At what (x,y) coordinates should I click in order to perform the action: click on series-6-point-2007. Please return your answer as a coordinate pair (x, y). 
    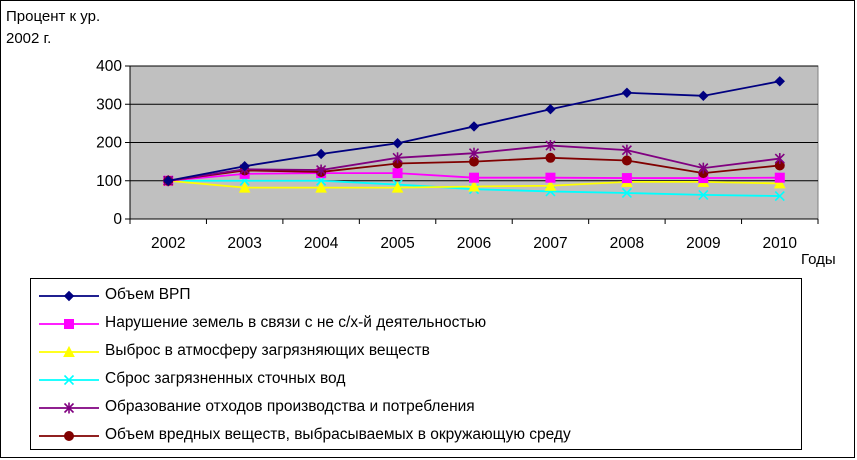
    Looking at the image, I should click on (550, 157).